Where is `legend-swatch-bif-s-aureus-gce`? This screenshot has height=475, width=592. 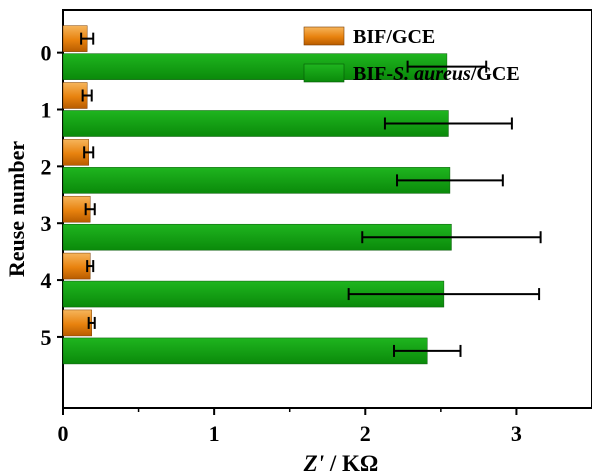
legend-swatch-bif-s-aureus-gce is located at coordinates (324, 73).